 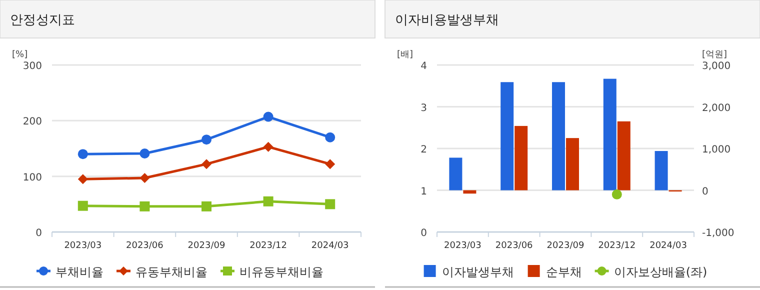 What do you see at coordinates (705, 192) in the screenshot?
I see `y2-tick-label: 0` at bounding box center [705, 192].